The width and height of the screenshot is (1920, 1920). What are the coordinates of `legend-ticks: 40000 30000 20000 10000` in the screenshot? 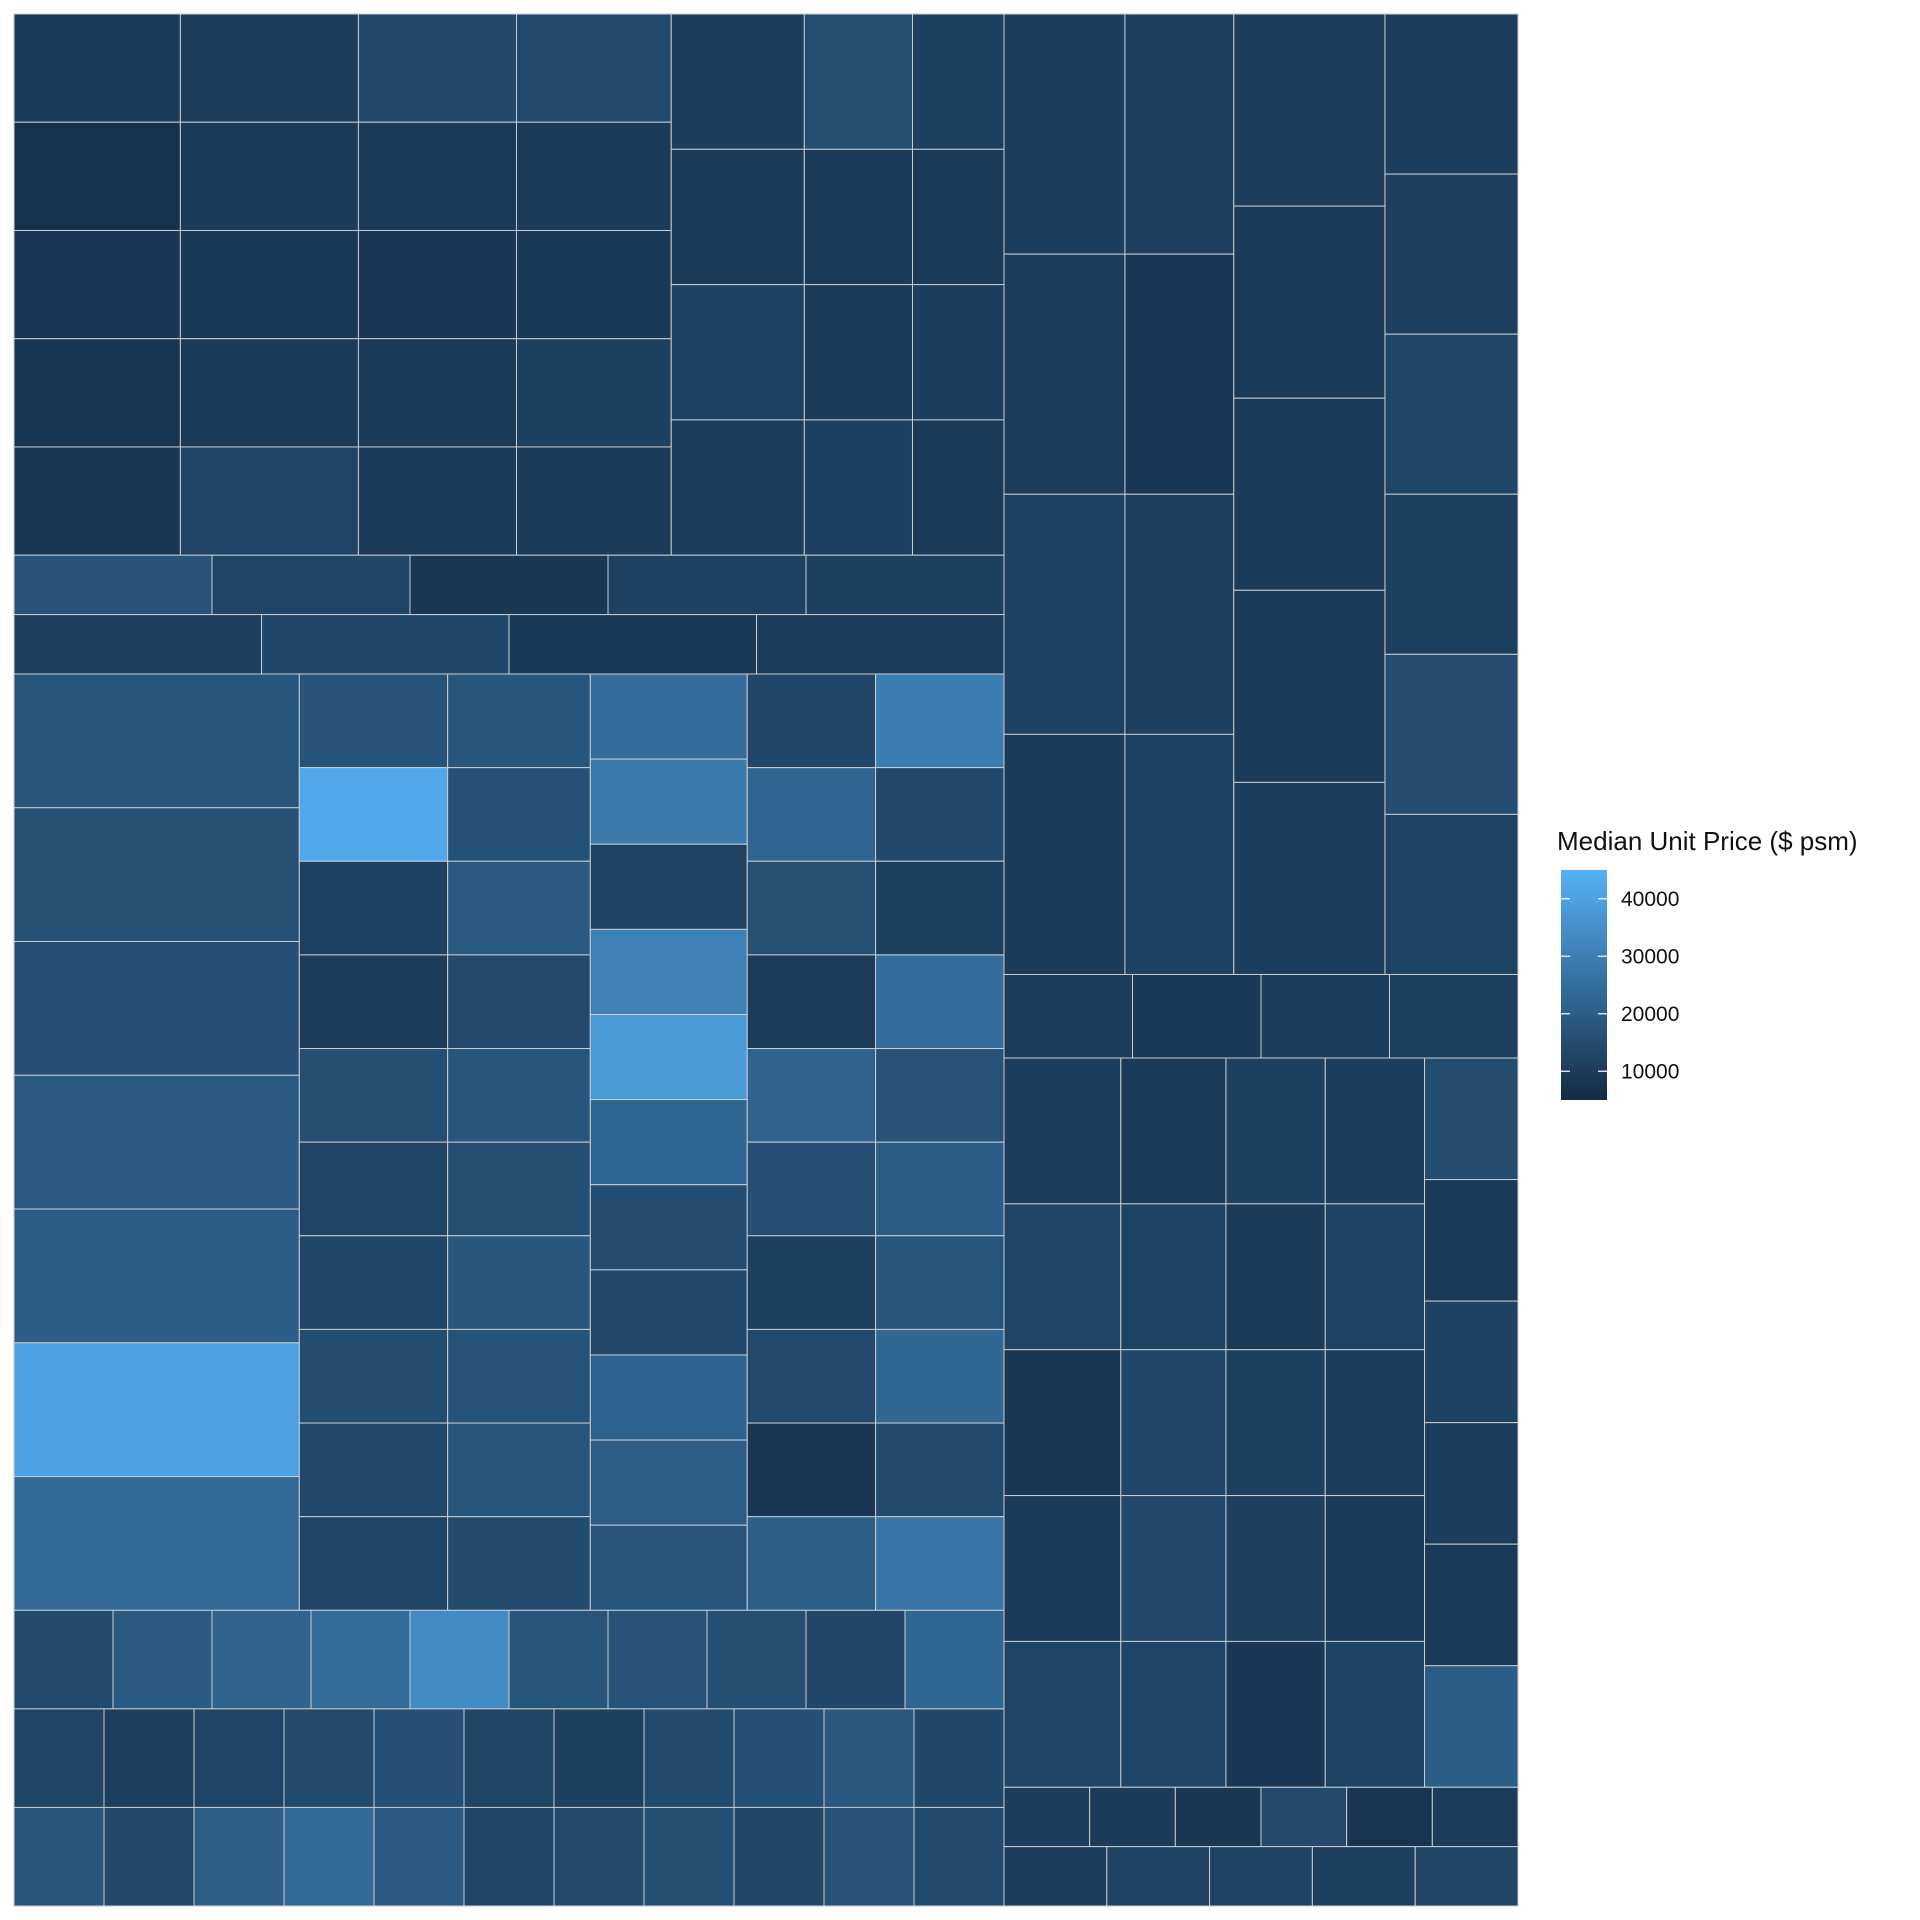 It's located at (1620, 985).